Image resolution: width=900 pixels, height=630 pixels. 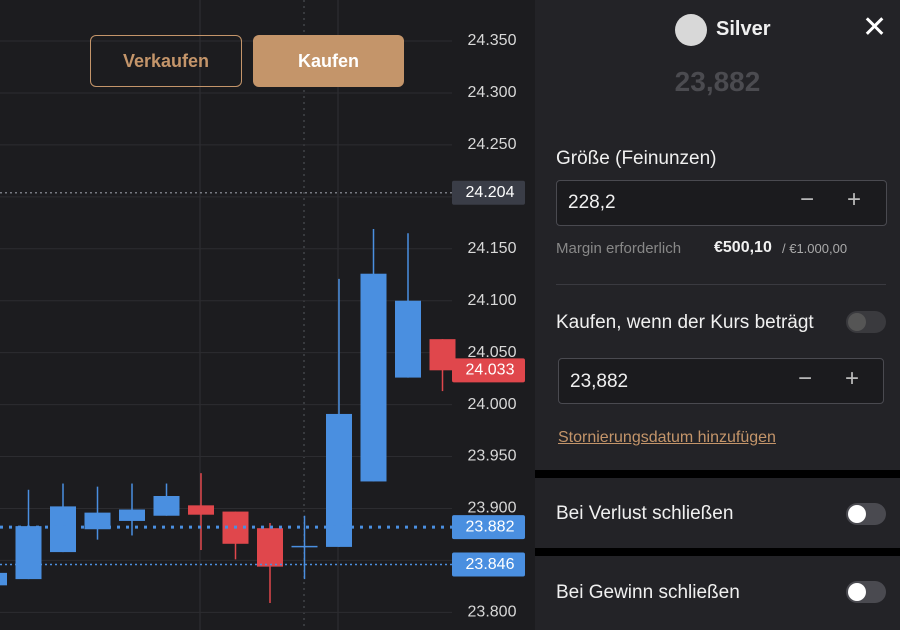 What do you see at coordinates (492, 352) in the screenshot?
I see `y-tick-label: 24.050` at bounding box center [492, 352].